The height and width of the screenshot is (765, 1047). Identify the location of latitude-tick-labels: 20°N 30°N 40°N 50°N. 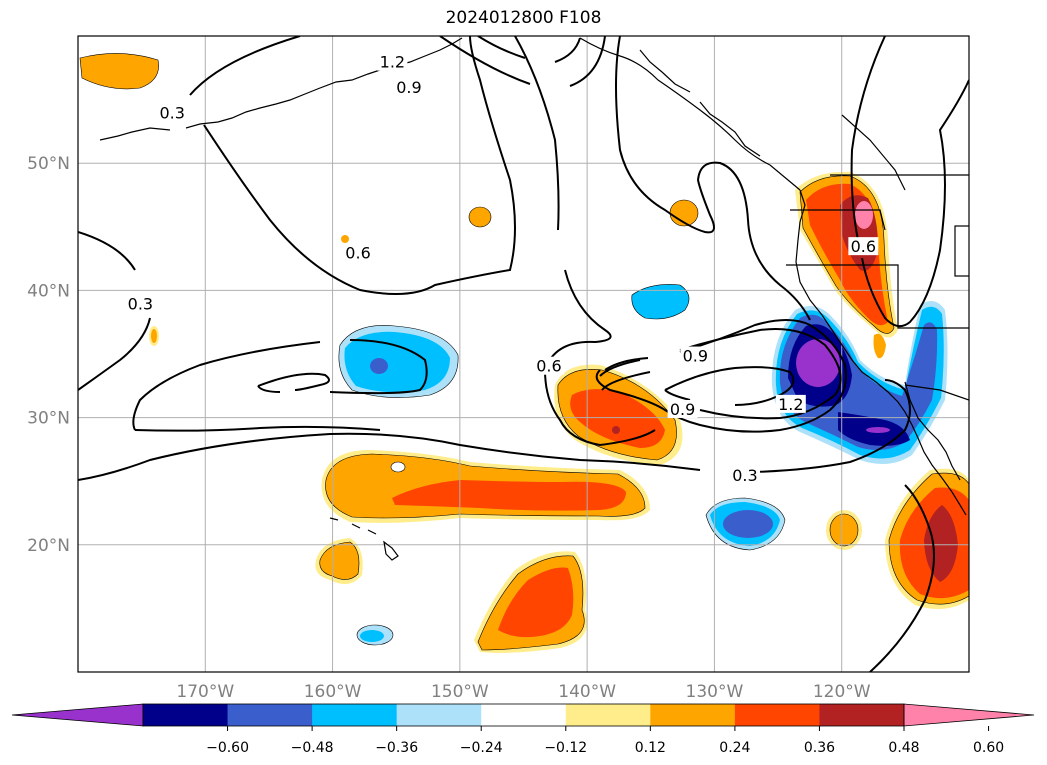
(48, 355).